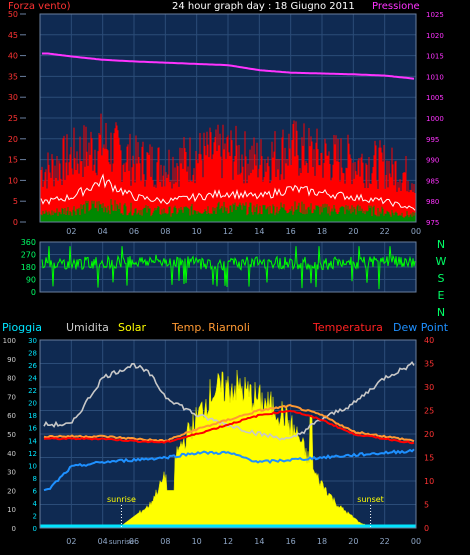 The width and height of the screenshot is (470, 555). What do you see at coordinates (32, 391) in the screenshot?
I see `rain-tick-label: 22` at bounding box center [32, 391].